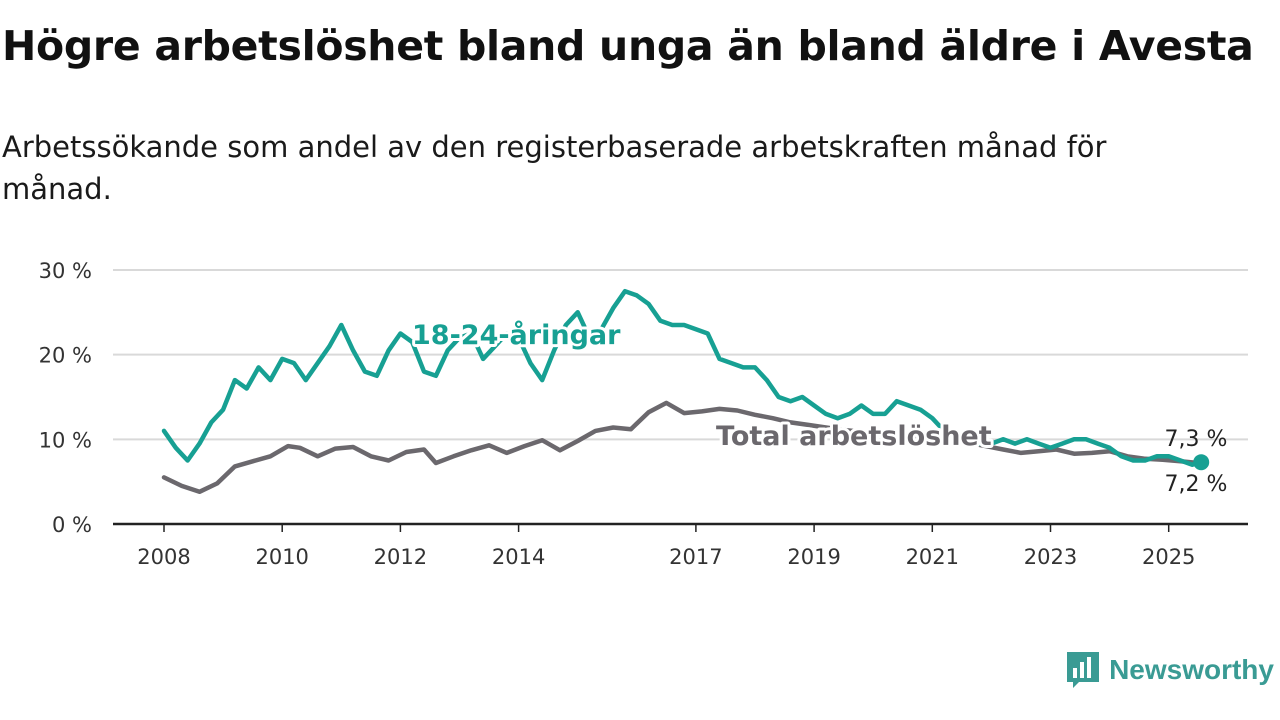 Image resolution: width=1280 pixels, height=720 pixels. What do you see at coordinates (1050, 557) in the screenshot?
I see `x-tick-label: 2023` at bounding box center [1050, 557].